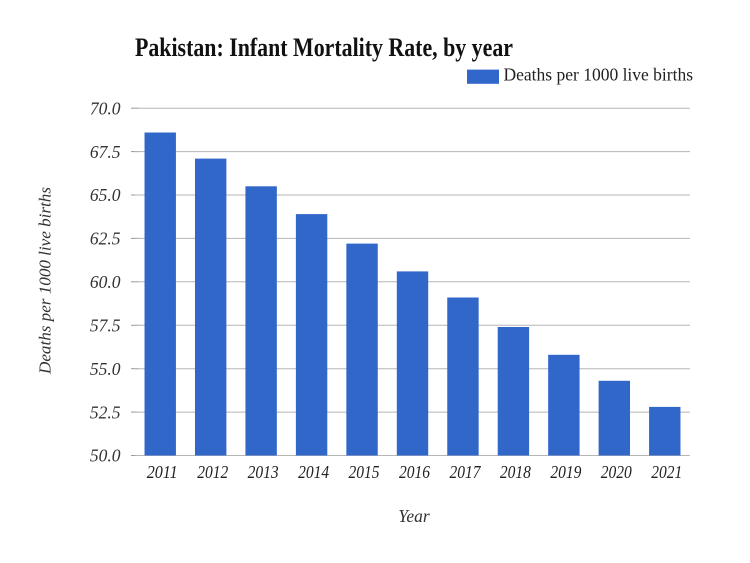 This screenshot has width=750, height=563. What do you see at coordinates (313, 472) in the screenshot?
I see `svg-text: 2014` at bounding box center [313, 472].